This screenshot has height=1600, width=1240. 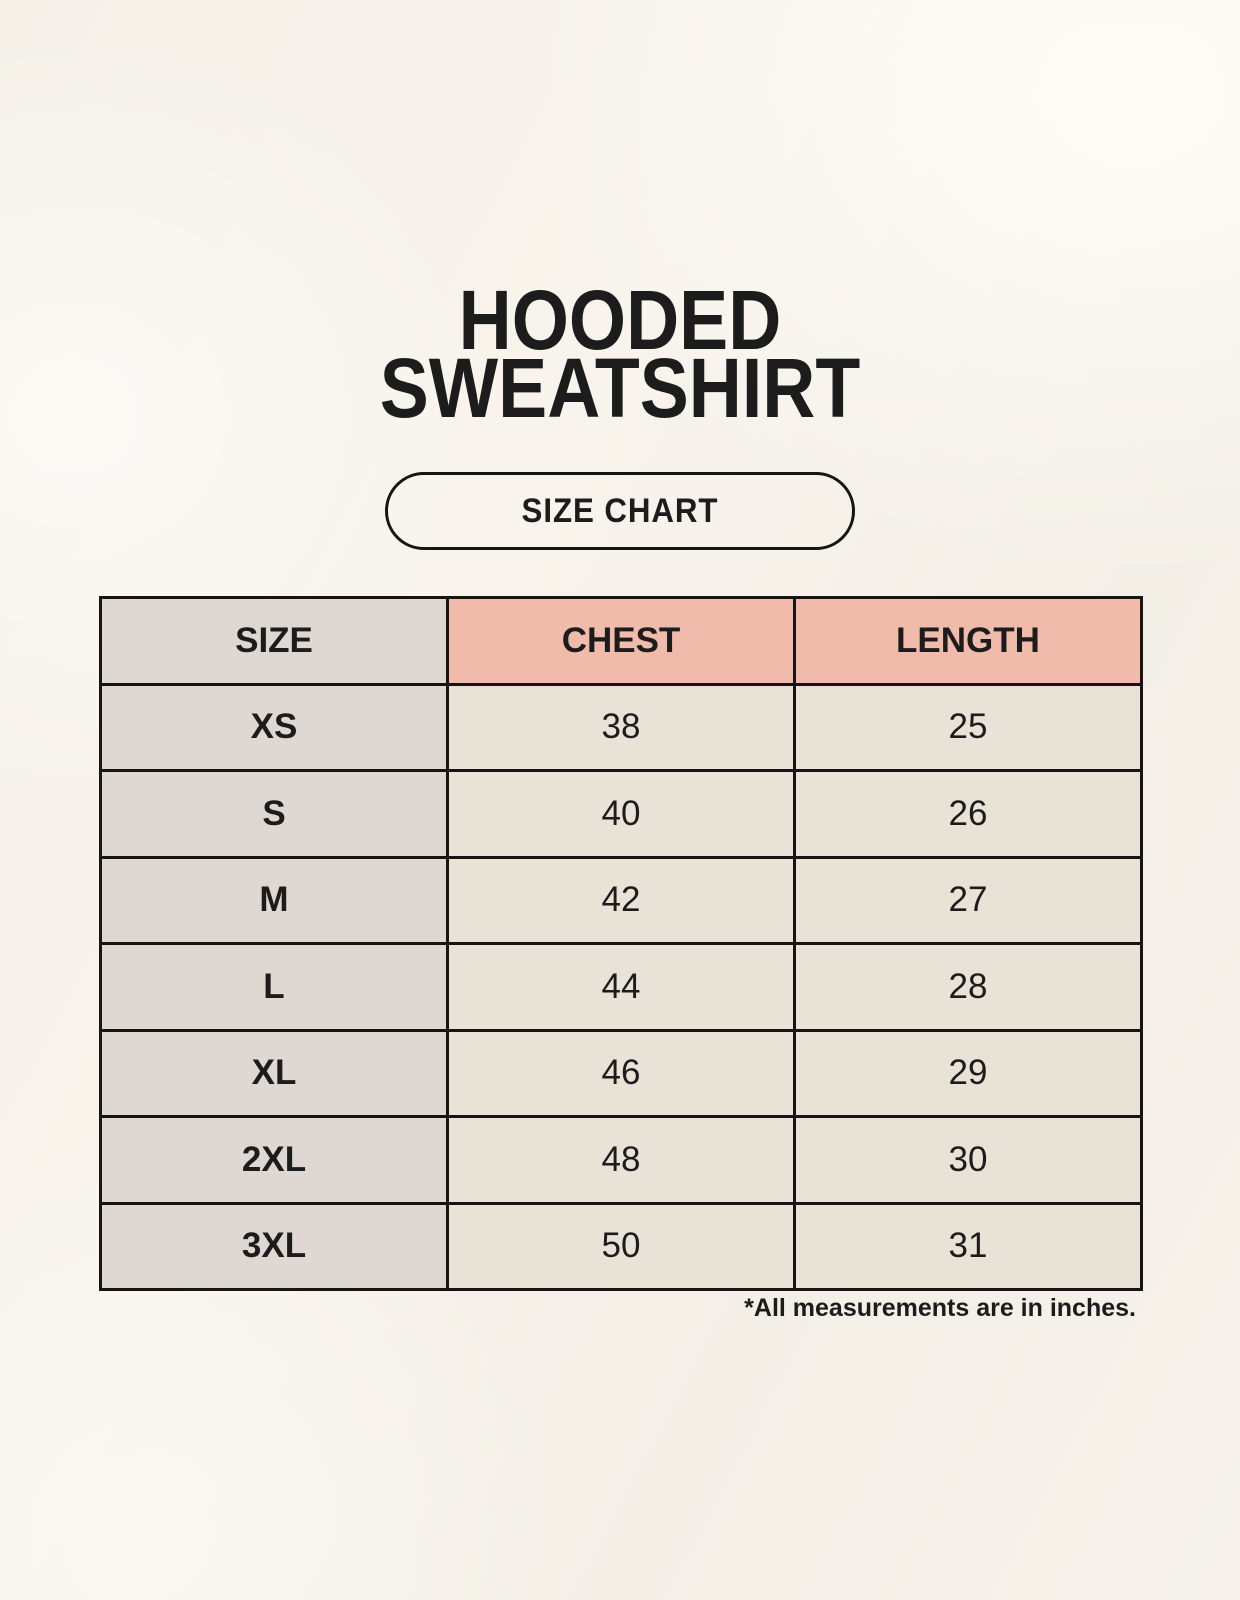 What do you see at coordinates (274, 1160) in the screenshot?
I see `size-cell: 2XL` at bounding box center [274, 1160].